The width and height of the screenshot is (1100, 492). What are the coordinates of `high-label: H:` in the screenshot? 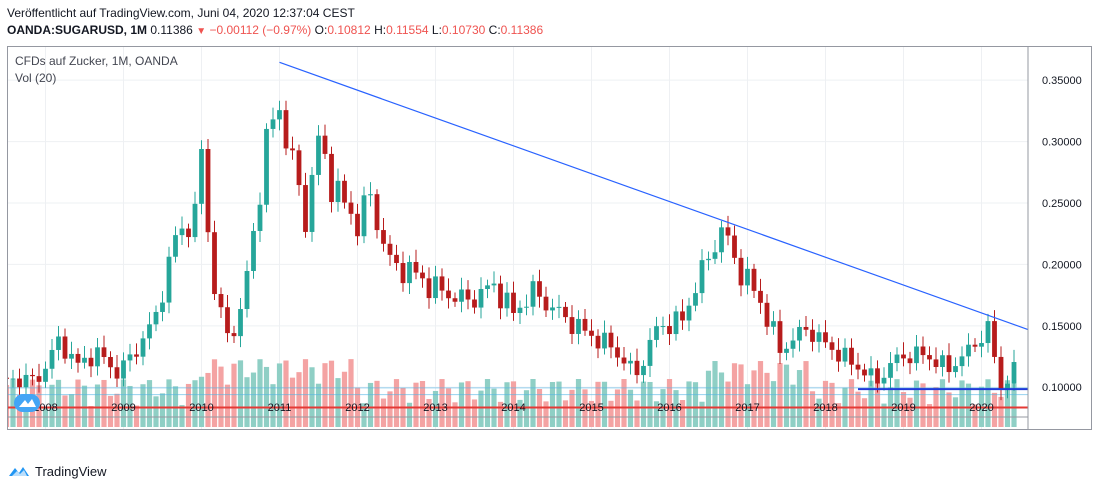 It's located at (380, 30).